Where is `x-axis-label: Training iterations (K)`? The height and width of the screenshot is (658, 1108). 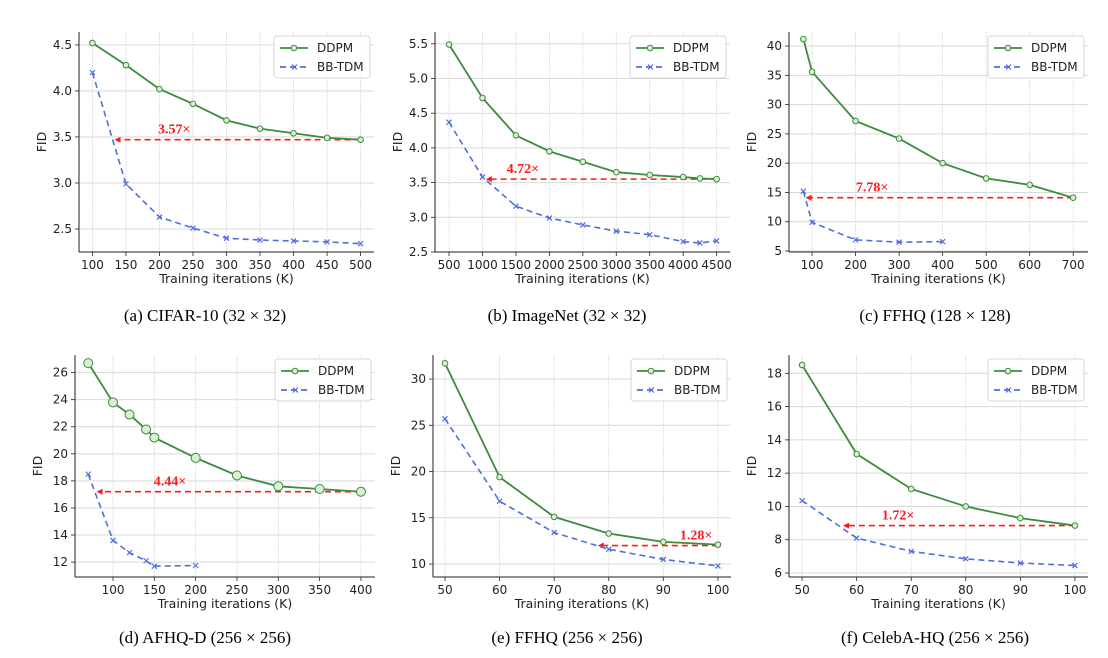
x-axis-label: Training iterations (K) is located at coordinates (225, 603).